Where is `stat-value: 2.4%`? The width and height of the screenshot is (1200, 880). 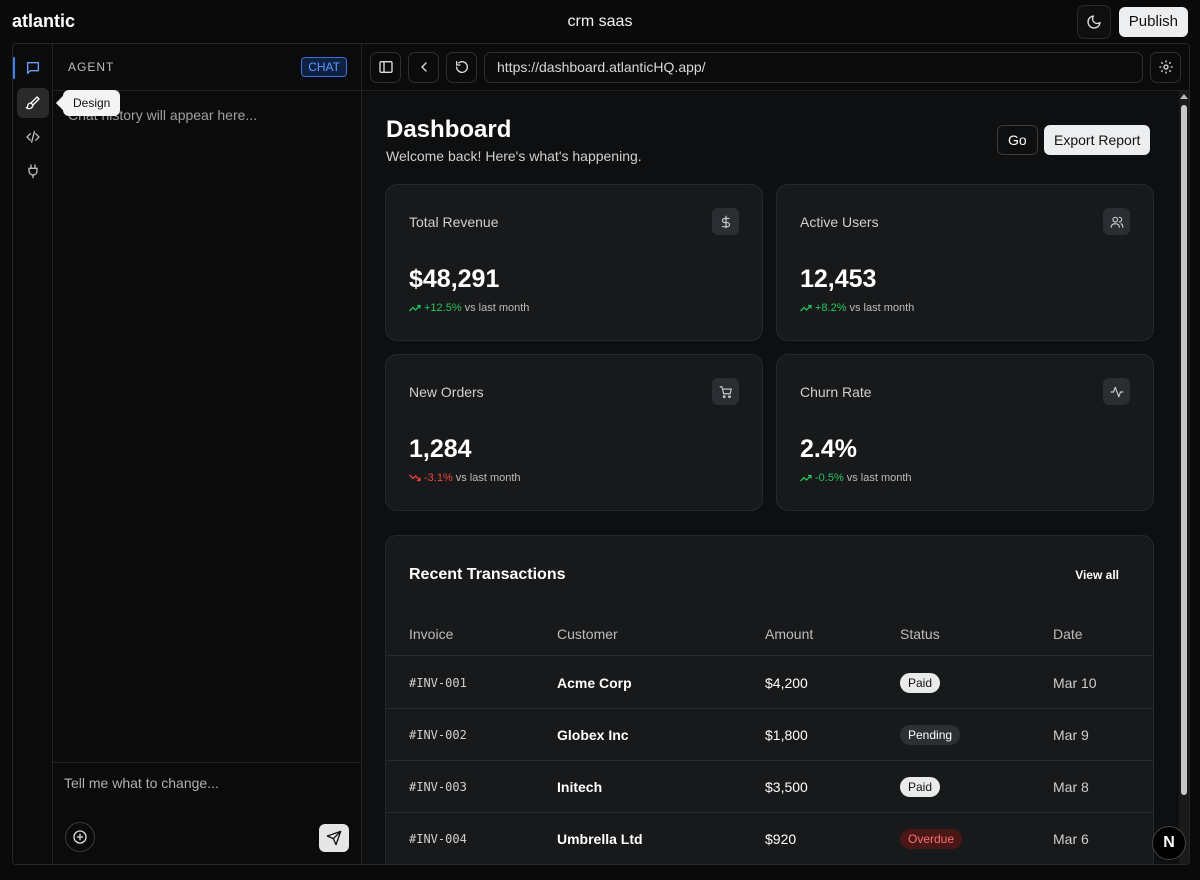 stat-value: 2.4% is located at coordinates (828, 449).